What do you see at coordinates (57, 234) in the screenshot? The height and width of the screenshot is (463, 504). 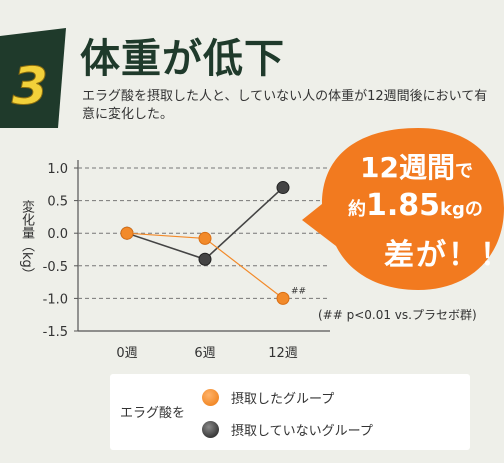 I see `y-tick-label: 0.0` at bounding box center [57, 234].